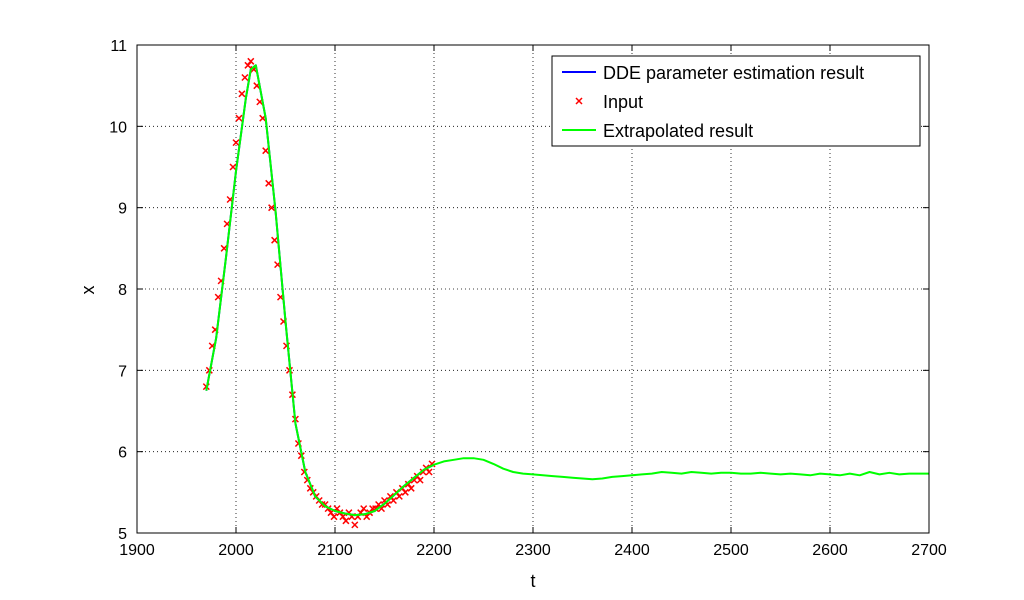  What do you see at coordinates (632, 550) in the screenshot?
I see `x-tick-label: 2400` at bounding box center [632, 550].